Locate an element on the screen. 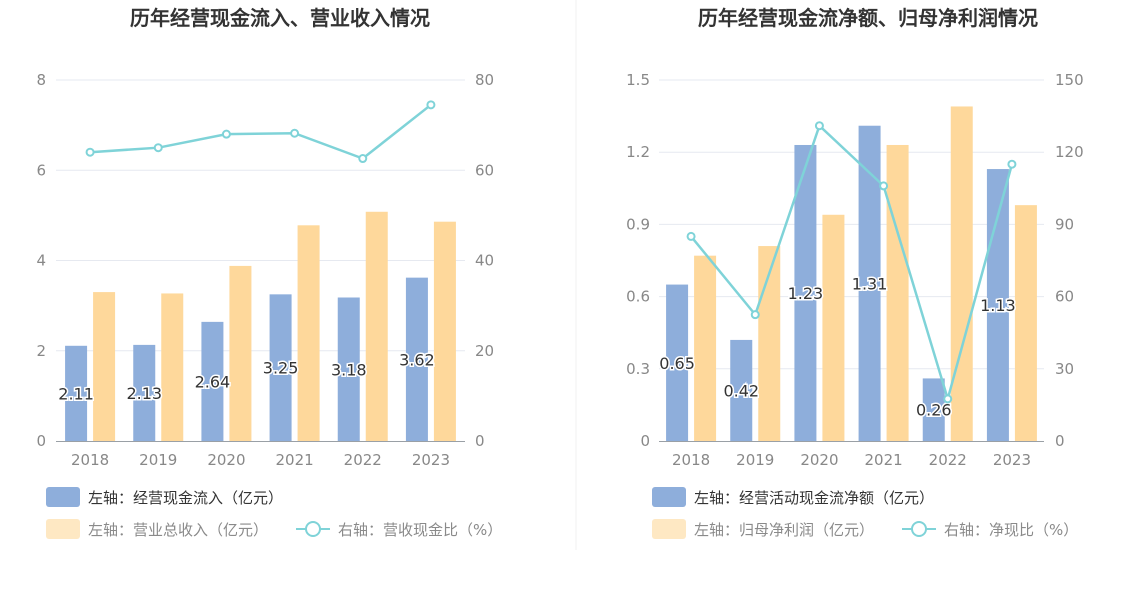 This screenshot has height=589, width=1148. right-axis-tick-label: 80 is located at coordinates (484, 80).